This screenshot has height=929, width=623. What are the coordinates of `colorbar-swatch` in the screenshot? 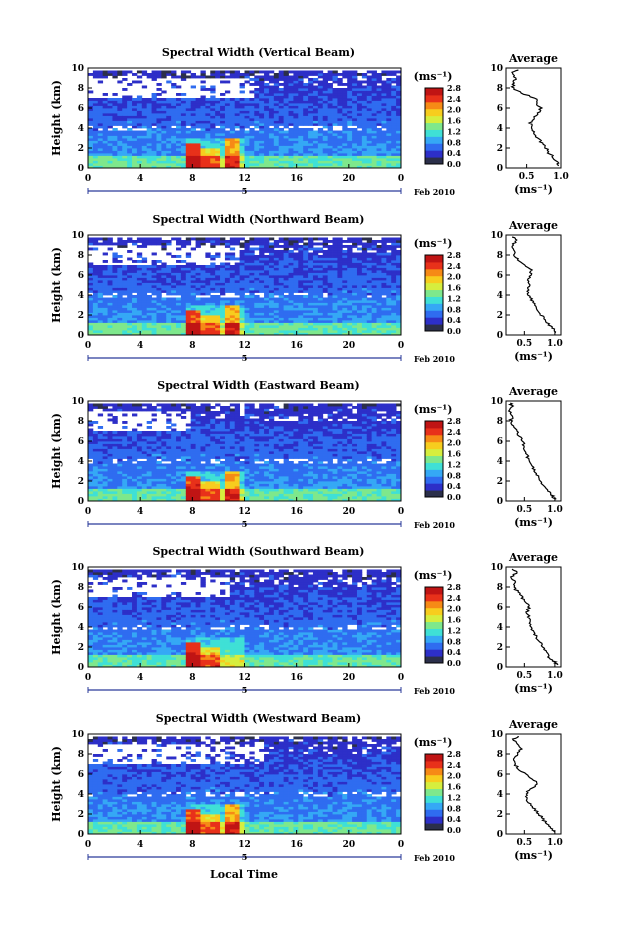 It's located at (434, 293).